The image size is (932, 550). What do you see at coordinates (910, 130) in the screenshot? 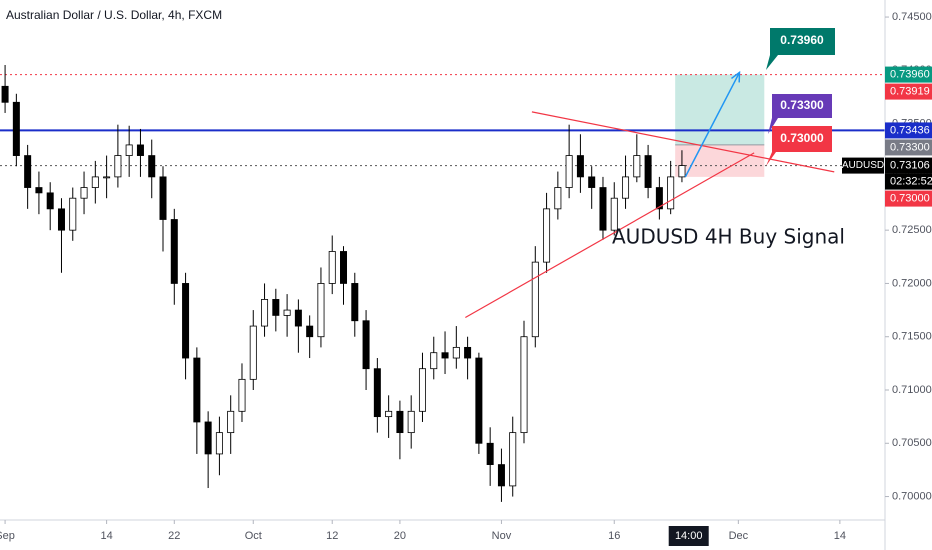
I see `price-tag-label: 0.73436` at bounding box center [910, 130].